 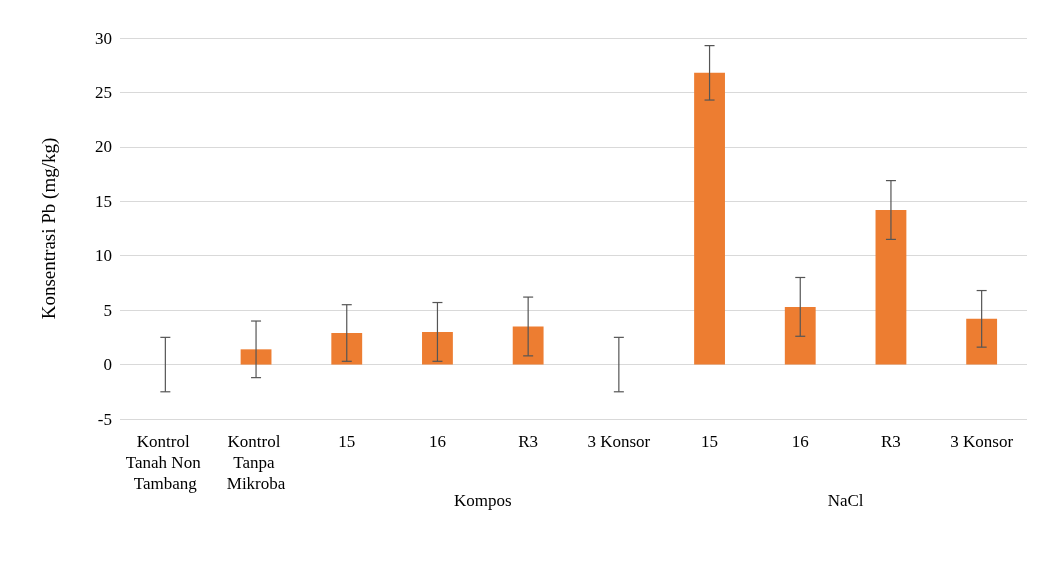 I want to click on text: NaCl, so click(x=845, y=500).